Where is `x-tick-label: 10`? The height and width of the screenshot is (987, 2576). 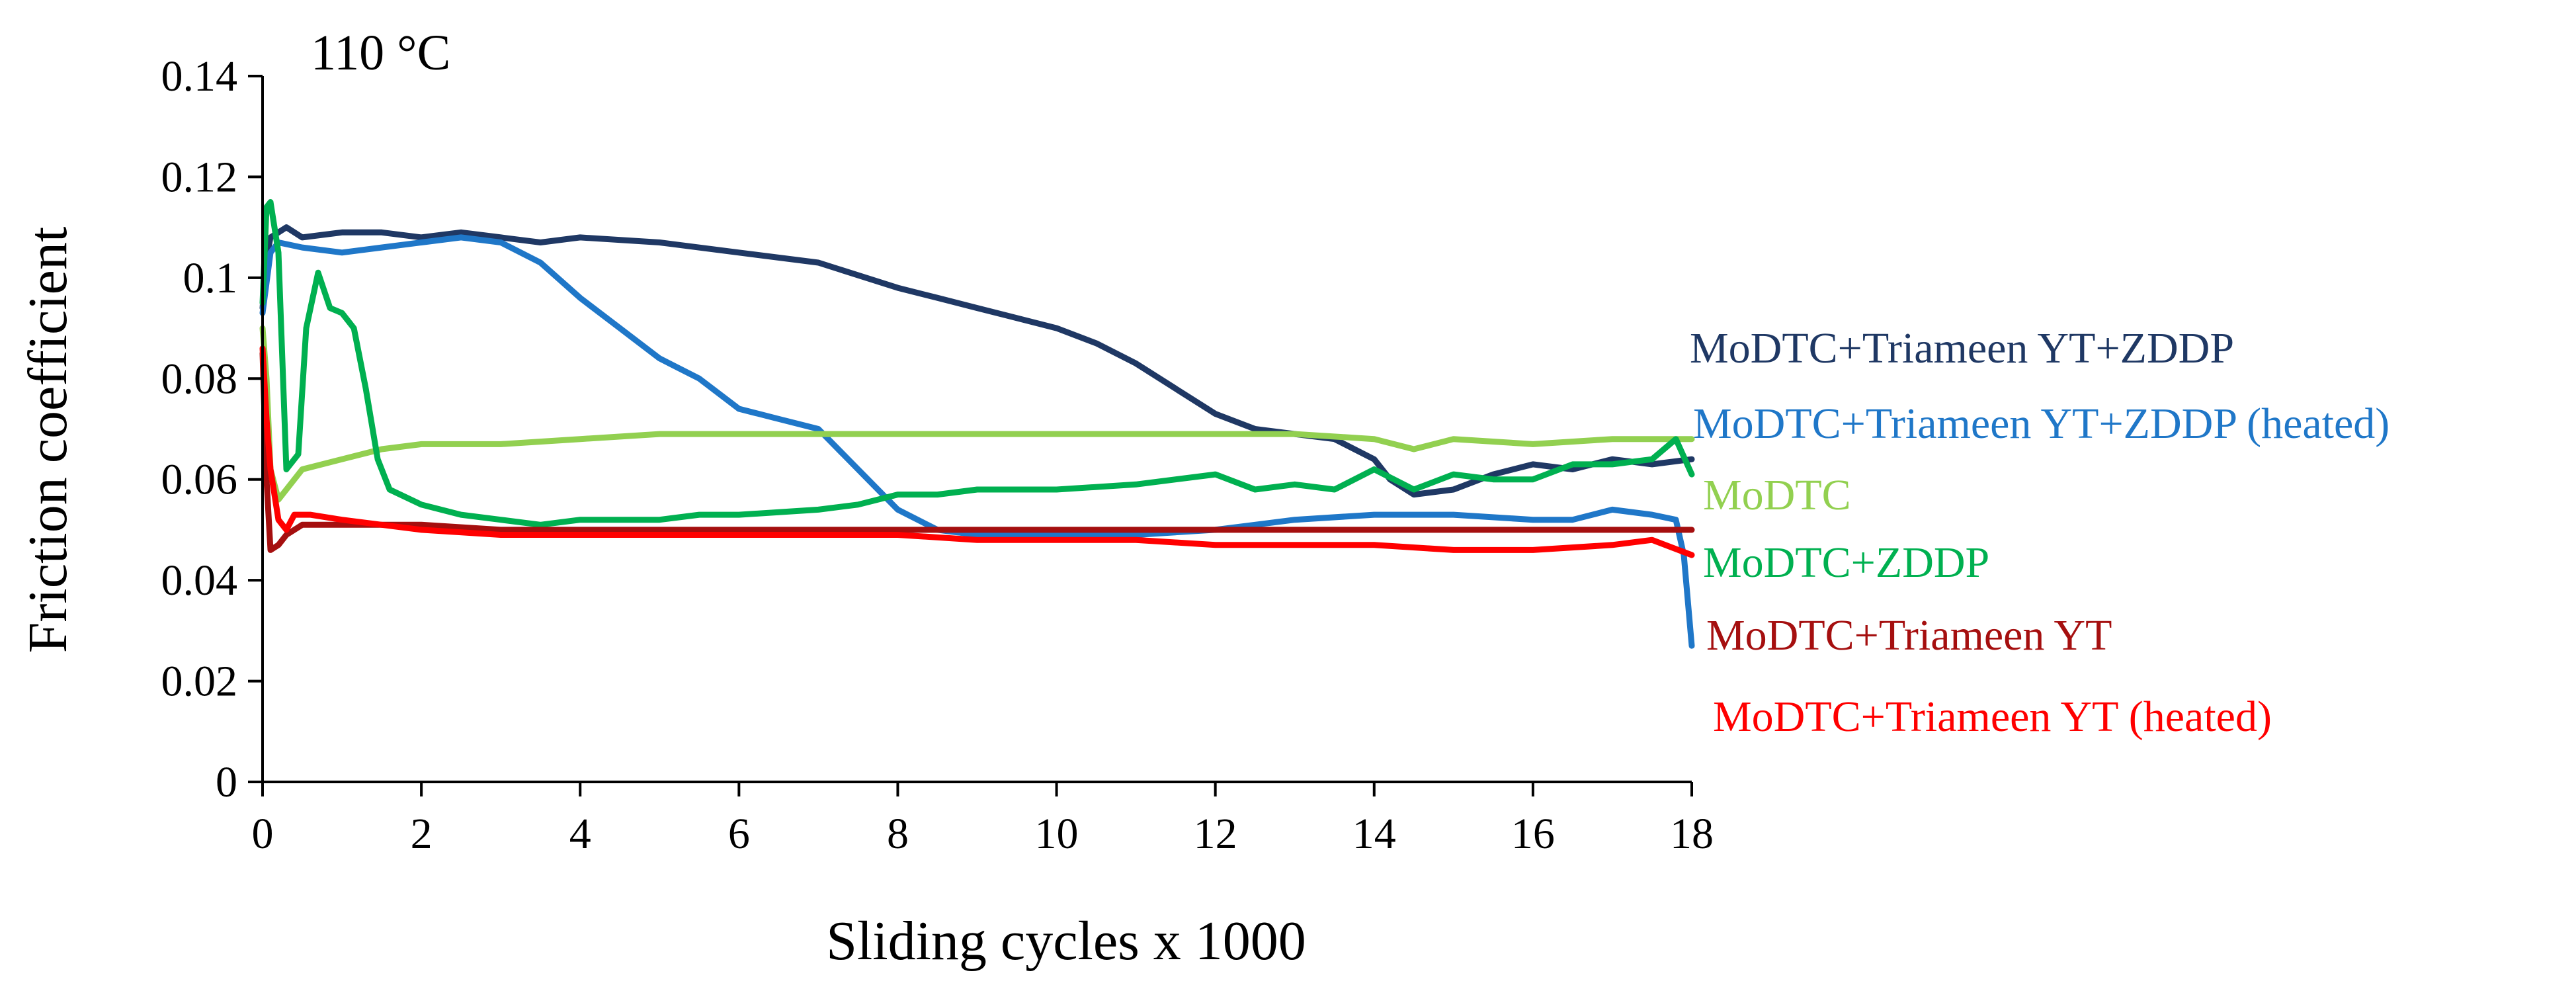 x-tick-label: 10 is located at coordinates (1057, 834).